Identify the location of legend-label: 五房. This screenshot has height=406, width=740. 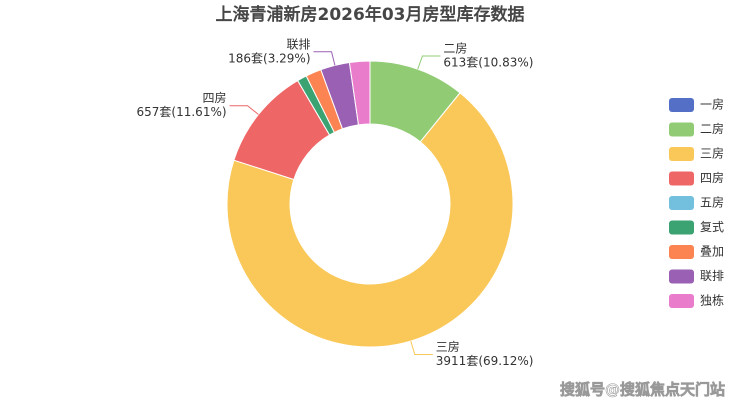
(712, 202).